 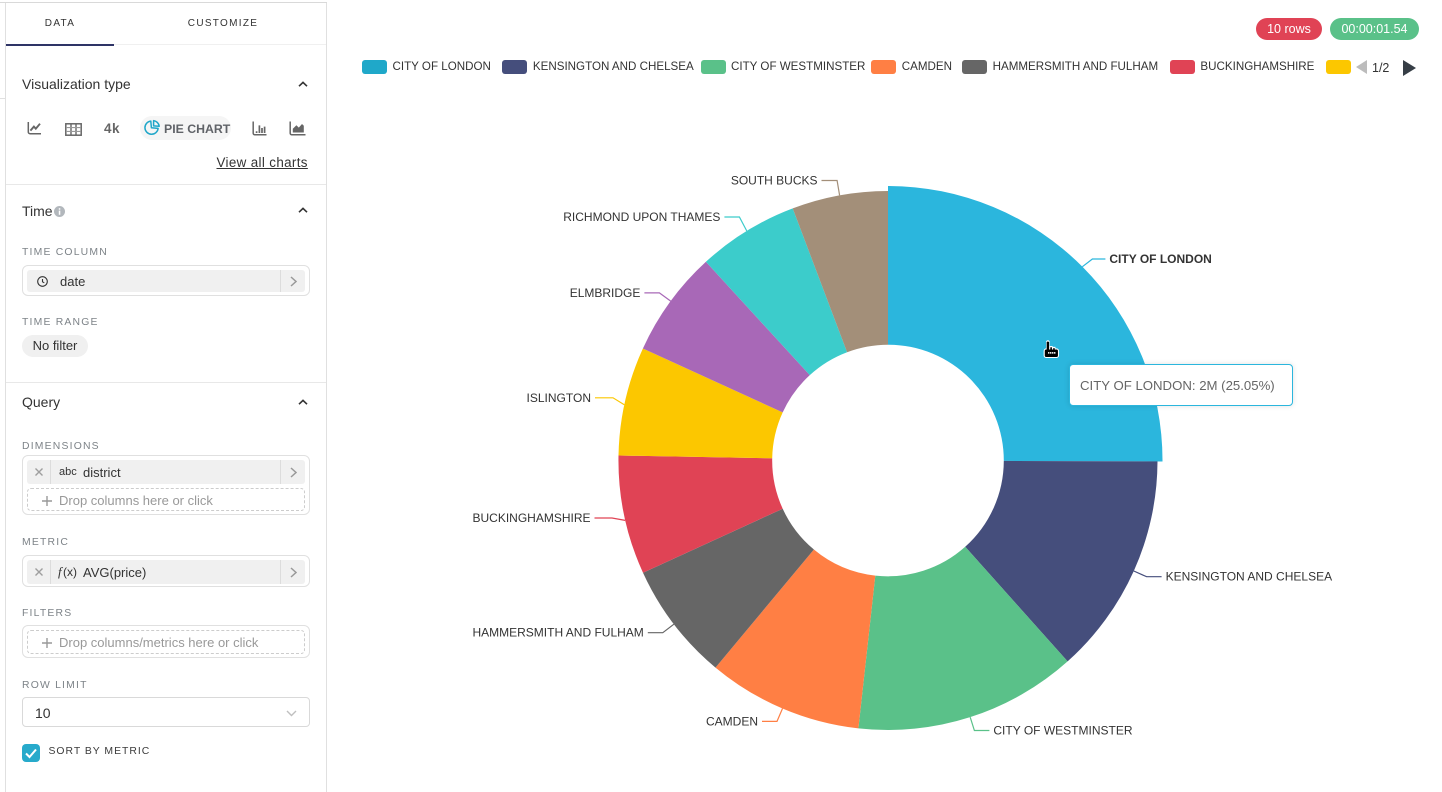 What do you see at coordinates (1062, 731) in the screenshot?
I see `svg-text: CITY OF WESTMINSTER` at bounding box center [1062, 731].